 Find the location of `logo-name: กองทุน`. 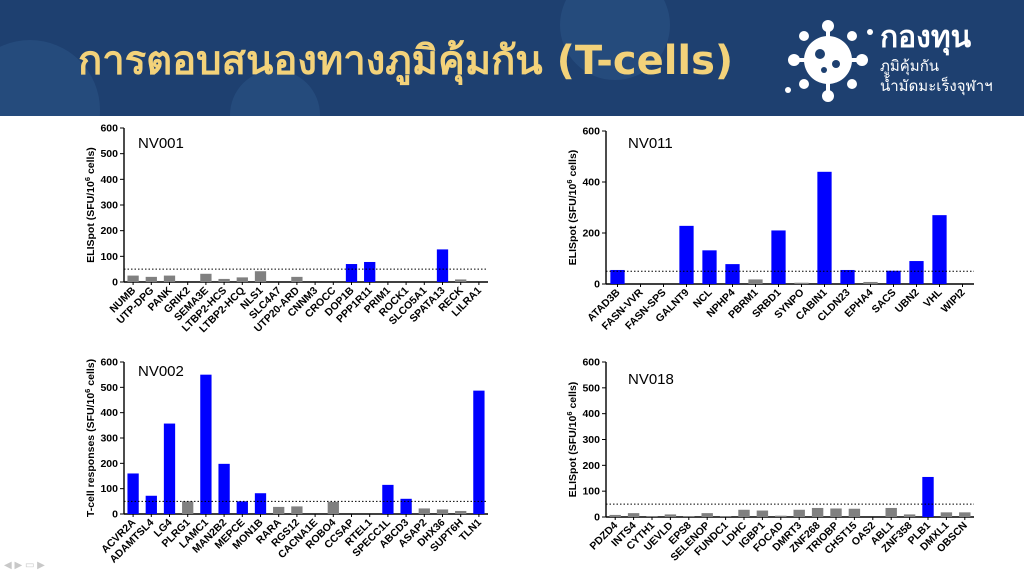

logo-name: กองทุน is located at coordinates (926, 37).